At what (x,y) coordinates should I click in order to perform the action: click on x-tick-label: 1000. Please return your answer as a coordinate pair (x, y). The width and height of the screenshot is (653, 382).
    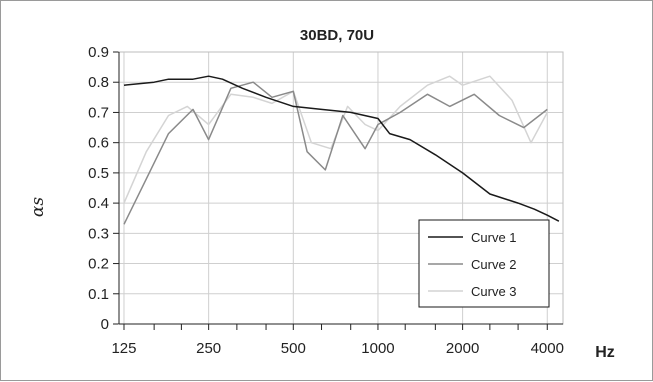
    Looking at the image, I should click on (377, 348).